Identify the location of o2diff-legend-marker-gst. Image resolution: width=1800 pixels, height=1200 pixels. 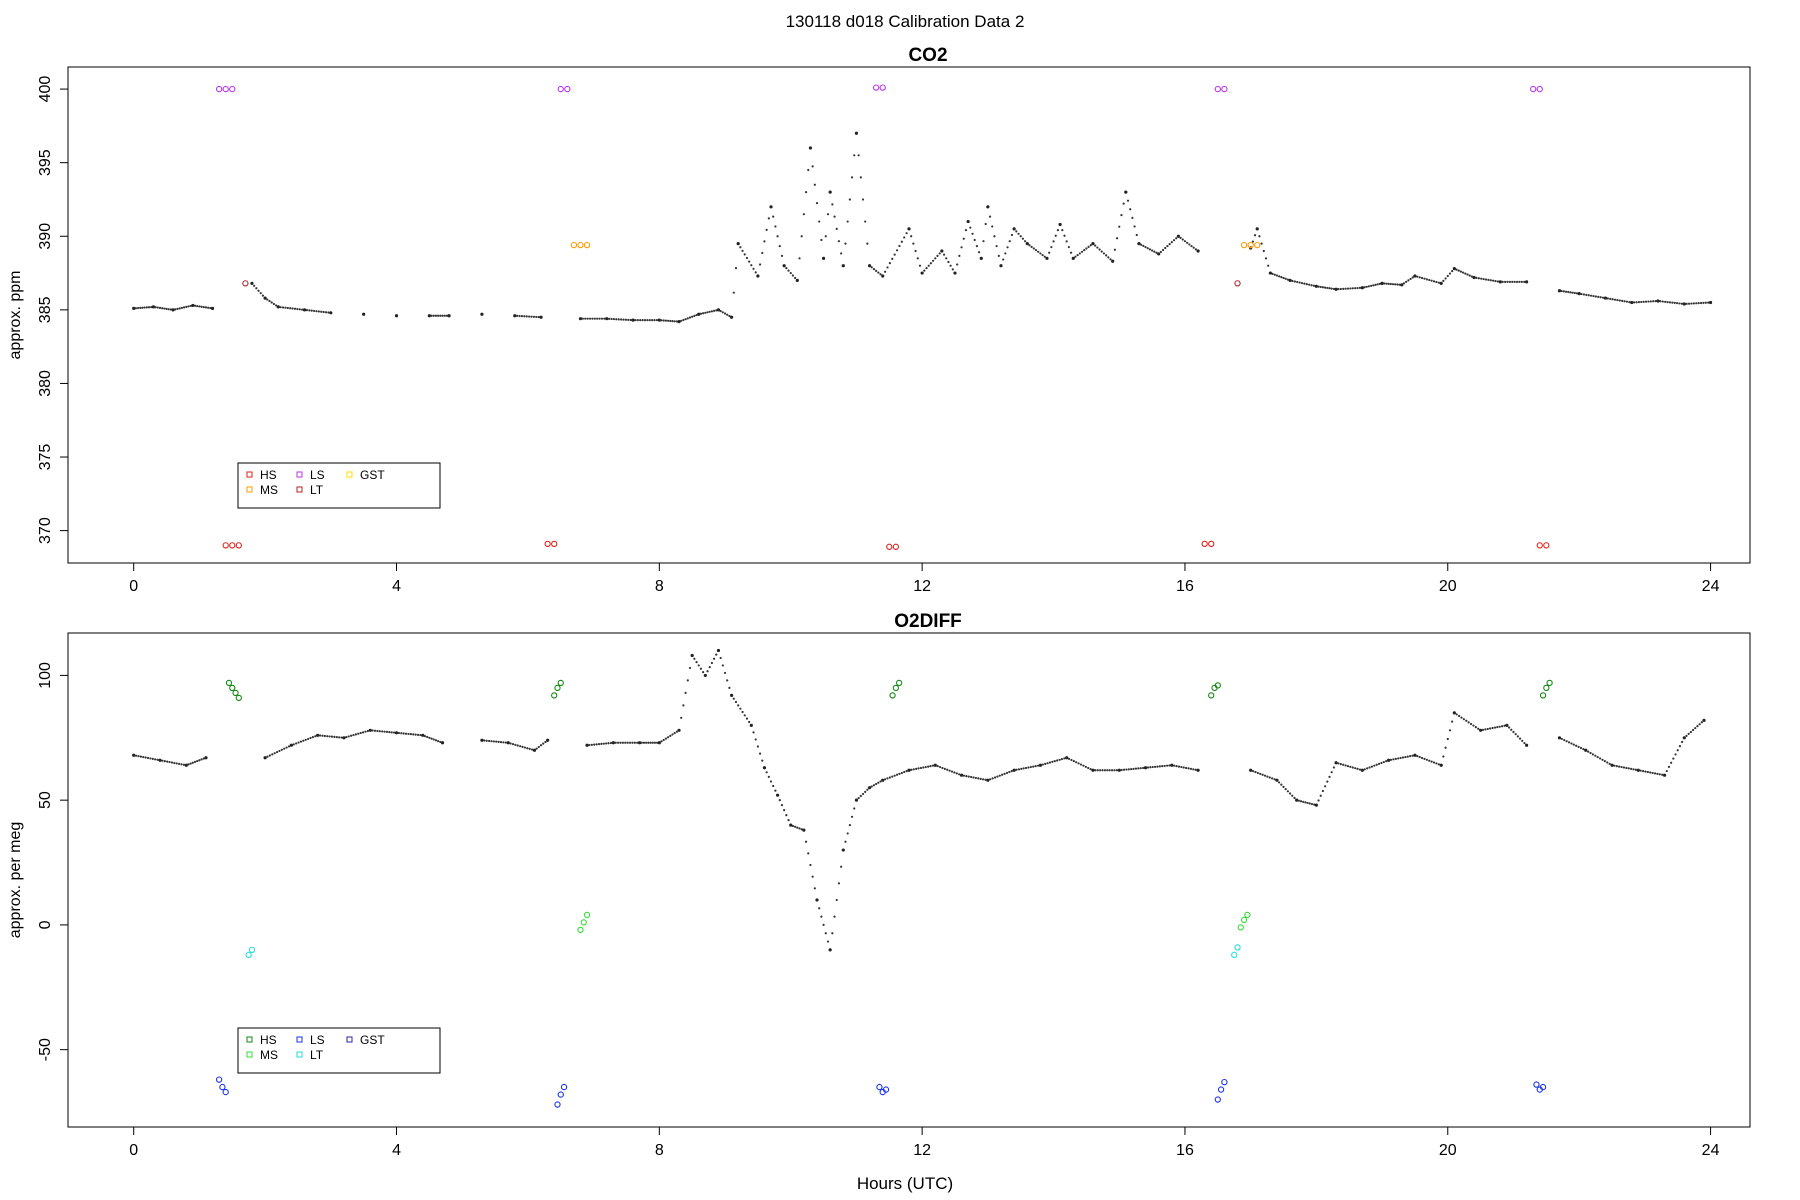
(349, 1039).